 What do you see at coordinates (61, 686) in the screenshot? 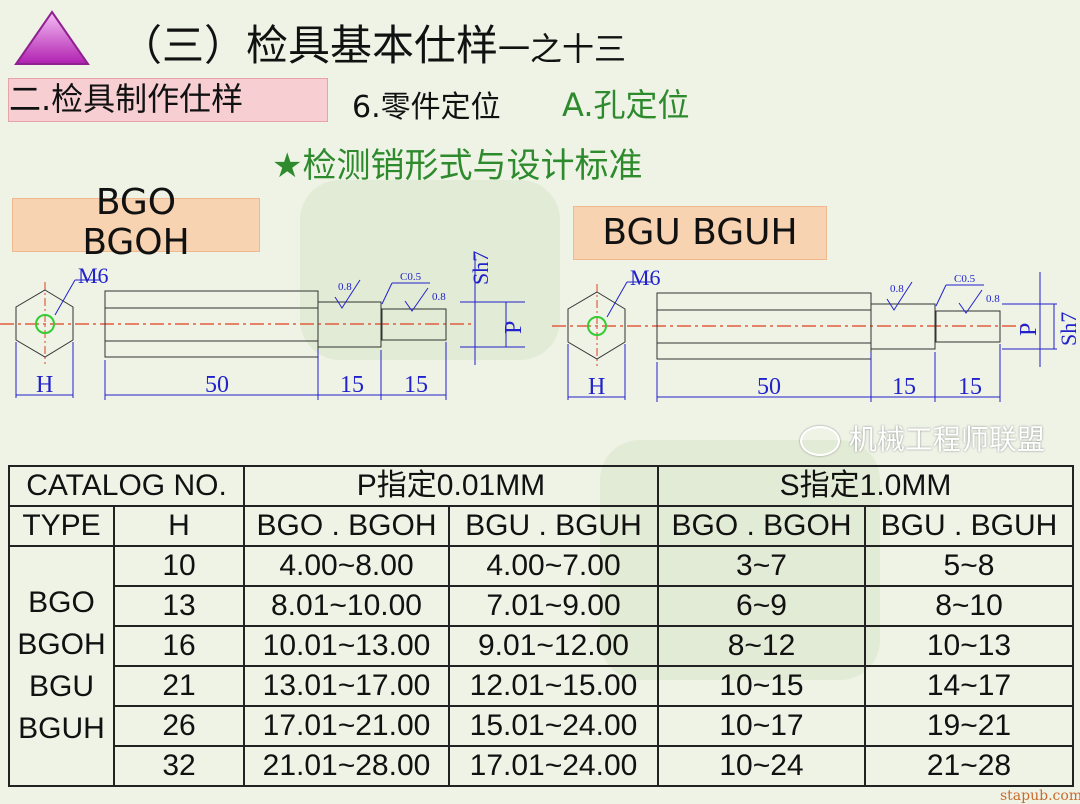
I see `type-line: BGU` at bounding box center [61, 686].